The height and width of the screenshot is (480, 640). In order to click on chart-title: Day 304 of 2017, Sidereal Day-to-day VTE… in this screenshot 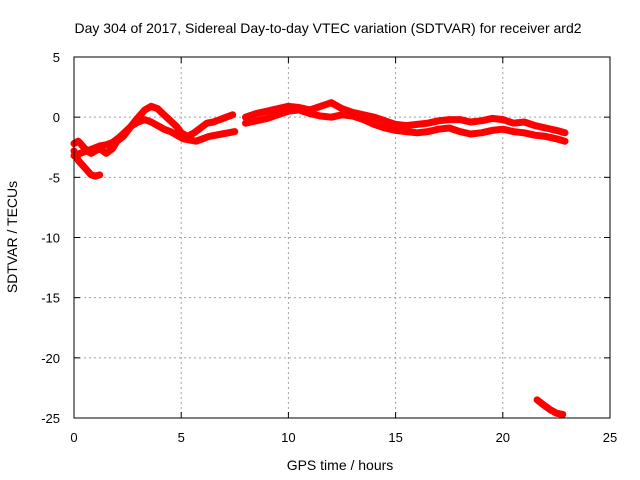, I will do `click(327, 28)`.